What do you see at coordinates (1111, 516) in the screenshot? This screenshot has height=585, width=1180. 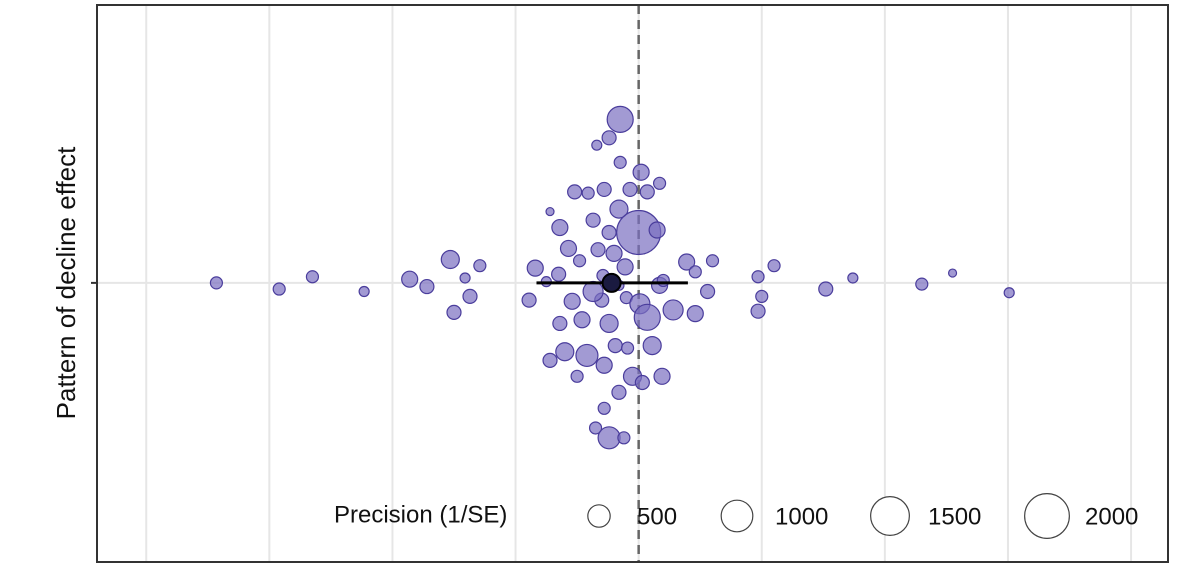 I see `legend-label: 2000` at bounding box center [1111, 516].